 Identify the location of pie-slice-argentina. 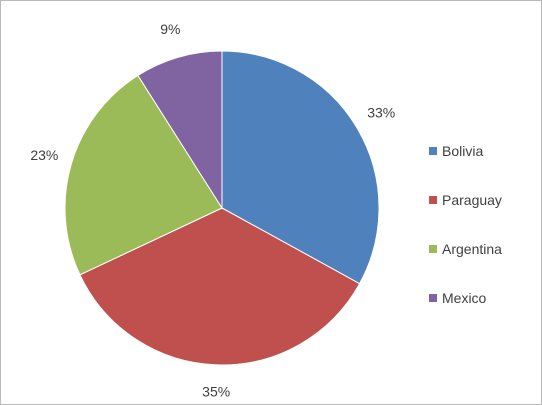
(143, 175).